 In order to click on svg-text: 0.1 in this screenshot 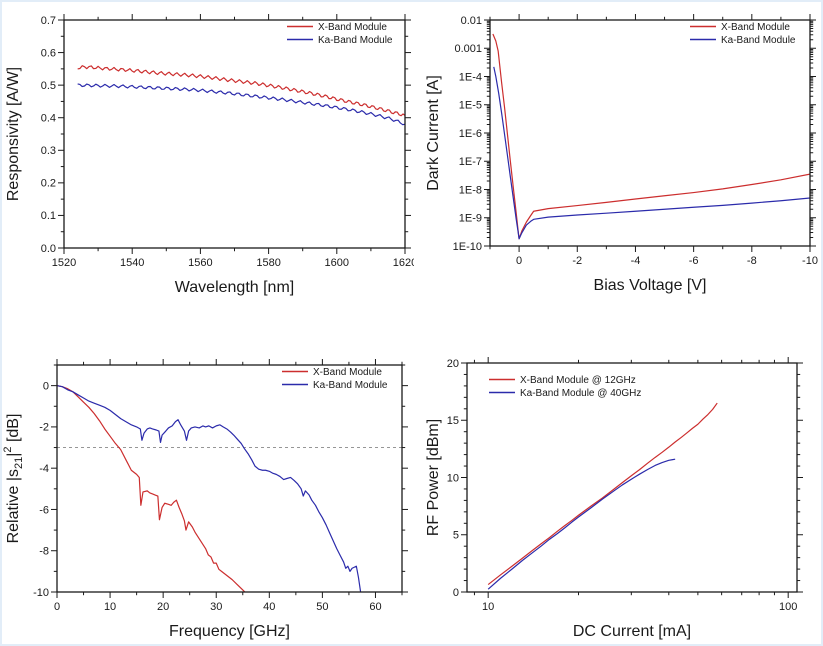, I will do `click(48, 216)`.